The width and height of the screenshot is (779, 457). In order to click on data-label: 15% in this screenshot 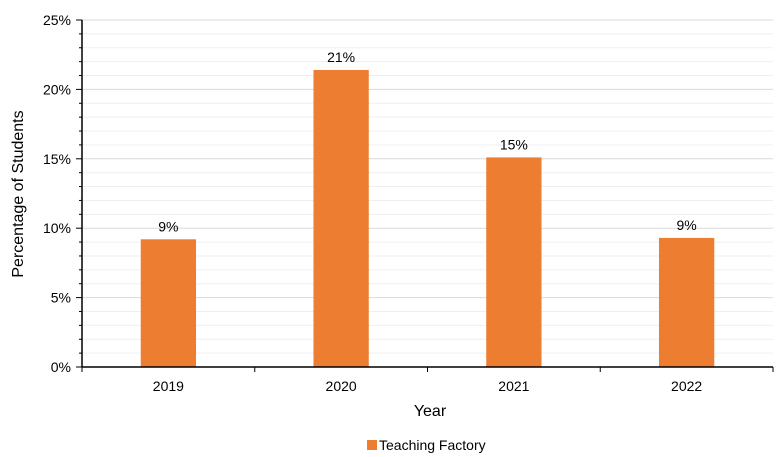, I will do `click(514, 144)`.